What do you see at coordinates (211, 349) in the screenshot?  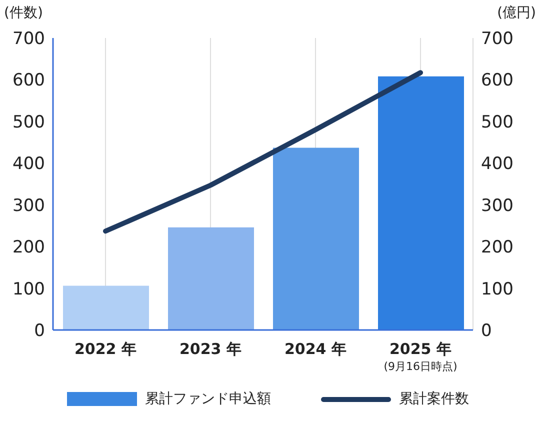 I see `x-tick-label: 2023 年` at bounding box center [211, 349].